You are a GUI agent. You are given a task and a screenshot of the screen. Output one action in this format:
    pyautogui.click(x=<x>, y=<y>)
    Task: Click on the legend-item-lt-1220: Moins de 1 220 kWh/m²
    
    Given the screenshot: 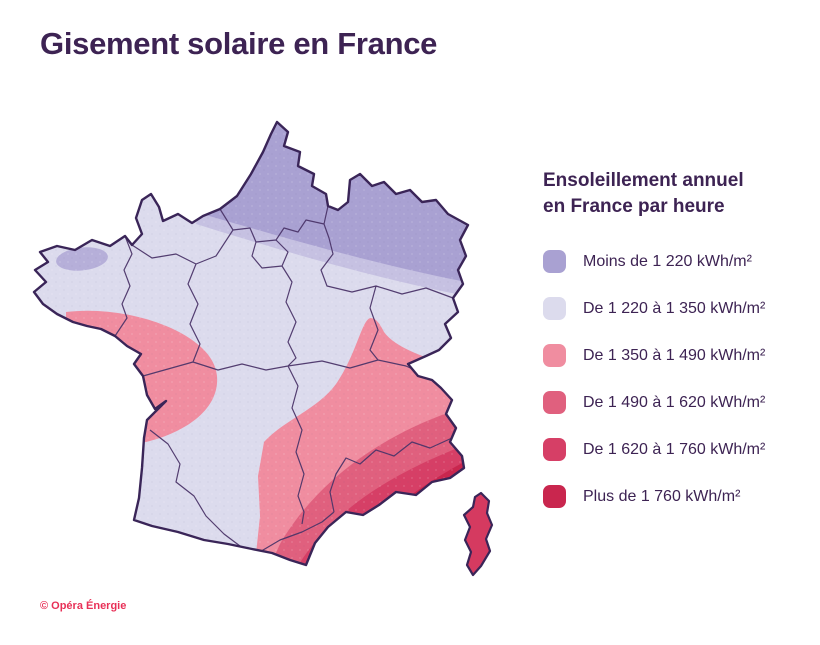 What is the action you would take?
    pyautogui.click(x=673, y=261)
    